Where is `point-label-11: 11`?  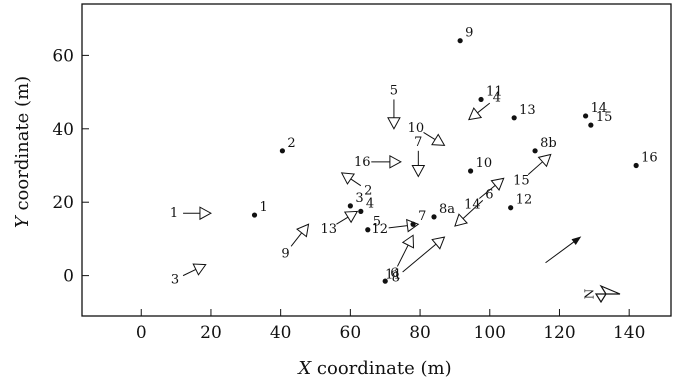
point-label-11: 11 is located at coordinates (494, 91).